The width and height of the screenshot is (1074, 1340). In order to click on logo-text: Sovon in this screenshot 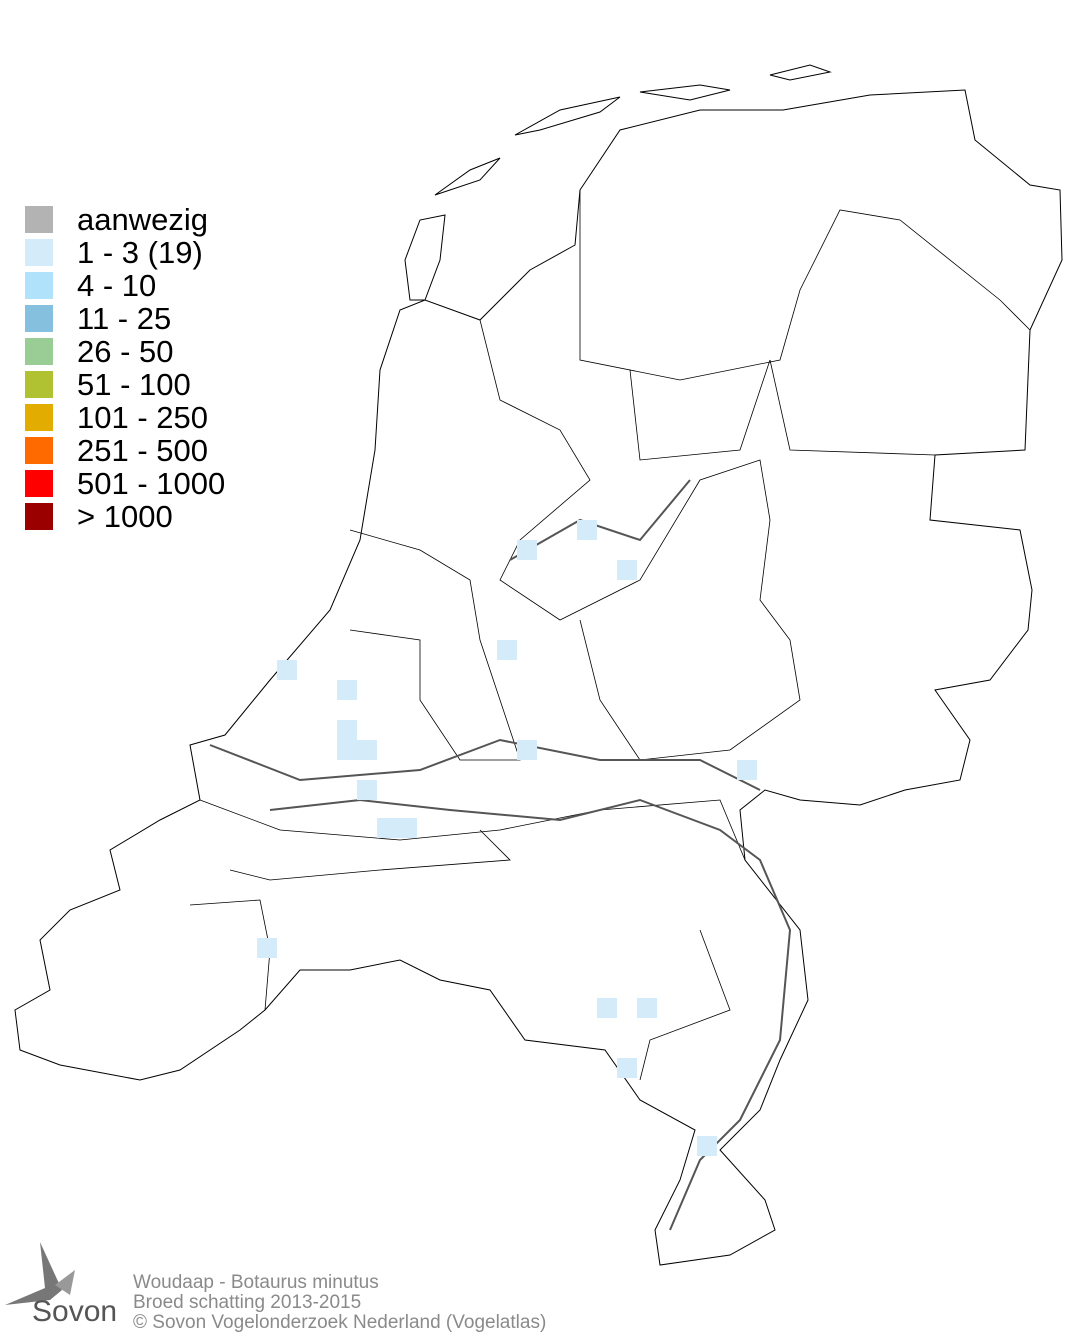, I will do `click(75, 1311)`.